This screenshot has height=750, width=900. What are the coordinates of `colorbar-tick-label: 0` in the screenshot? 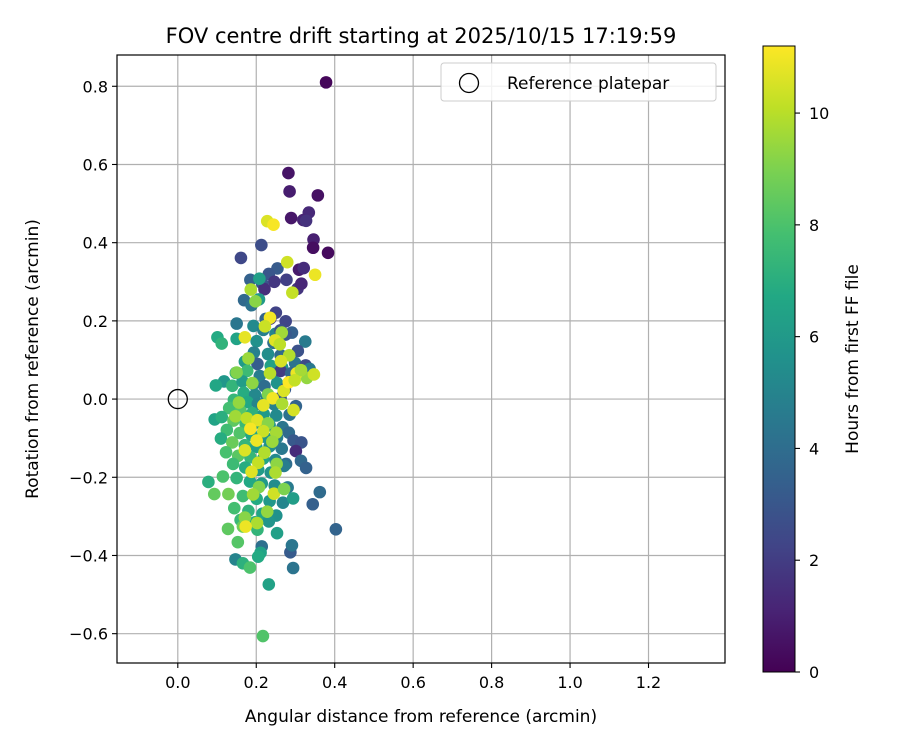 It's located at (814, 672).